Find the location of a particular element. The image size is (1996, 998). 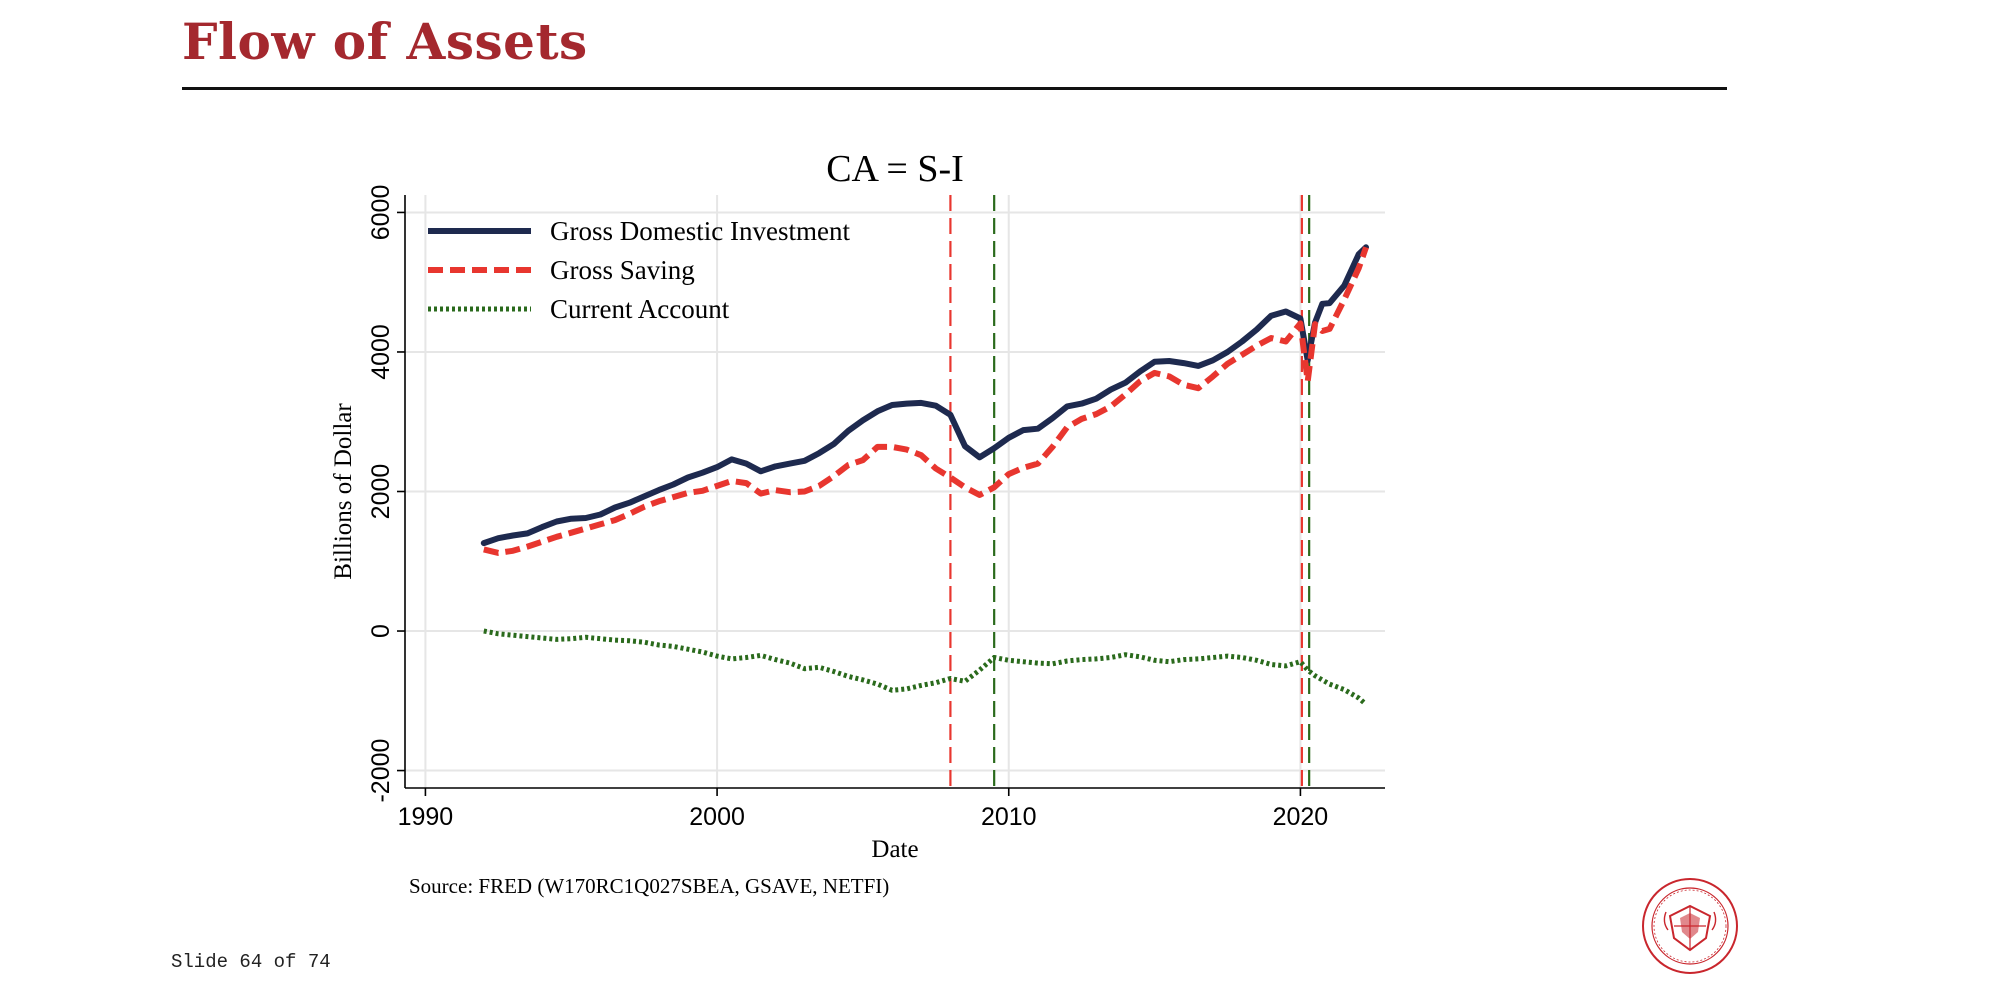

legend-label: Gross Saving is located at coordinates (622, 270).